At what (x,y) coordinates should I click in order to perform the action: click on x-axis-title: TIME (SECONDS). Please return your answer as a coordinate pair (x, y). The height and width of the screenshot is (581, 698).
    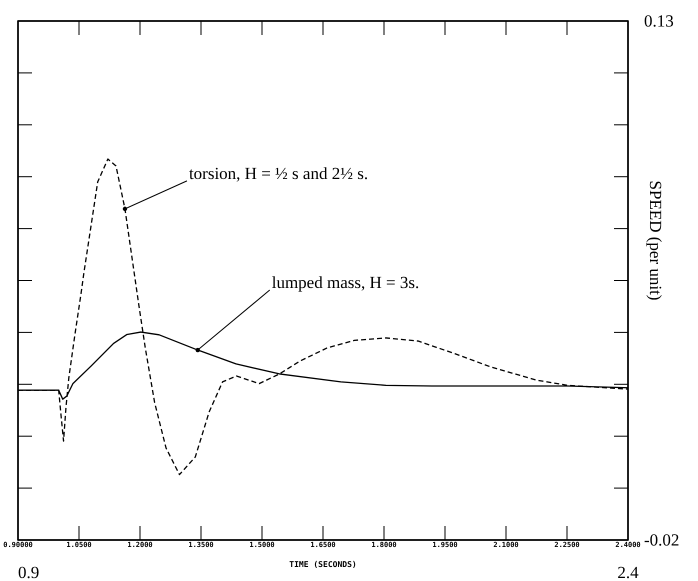
    Looking at the image, I should click on (323, 564).